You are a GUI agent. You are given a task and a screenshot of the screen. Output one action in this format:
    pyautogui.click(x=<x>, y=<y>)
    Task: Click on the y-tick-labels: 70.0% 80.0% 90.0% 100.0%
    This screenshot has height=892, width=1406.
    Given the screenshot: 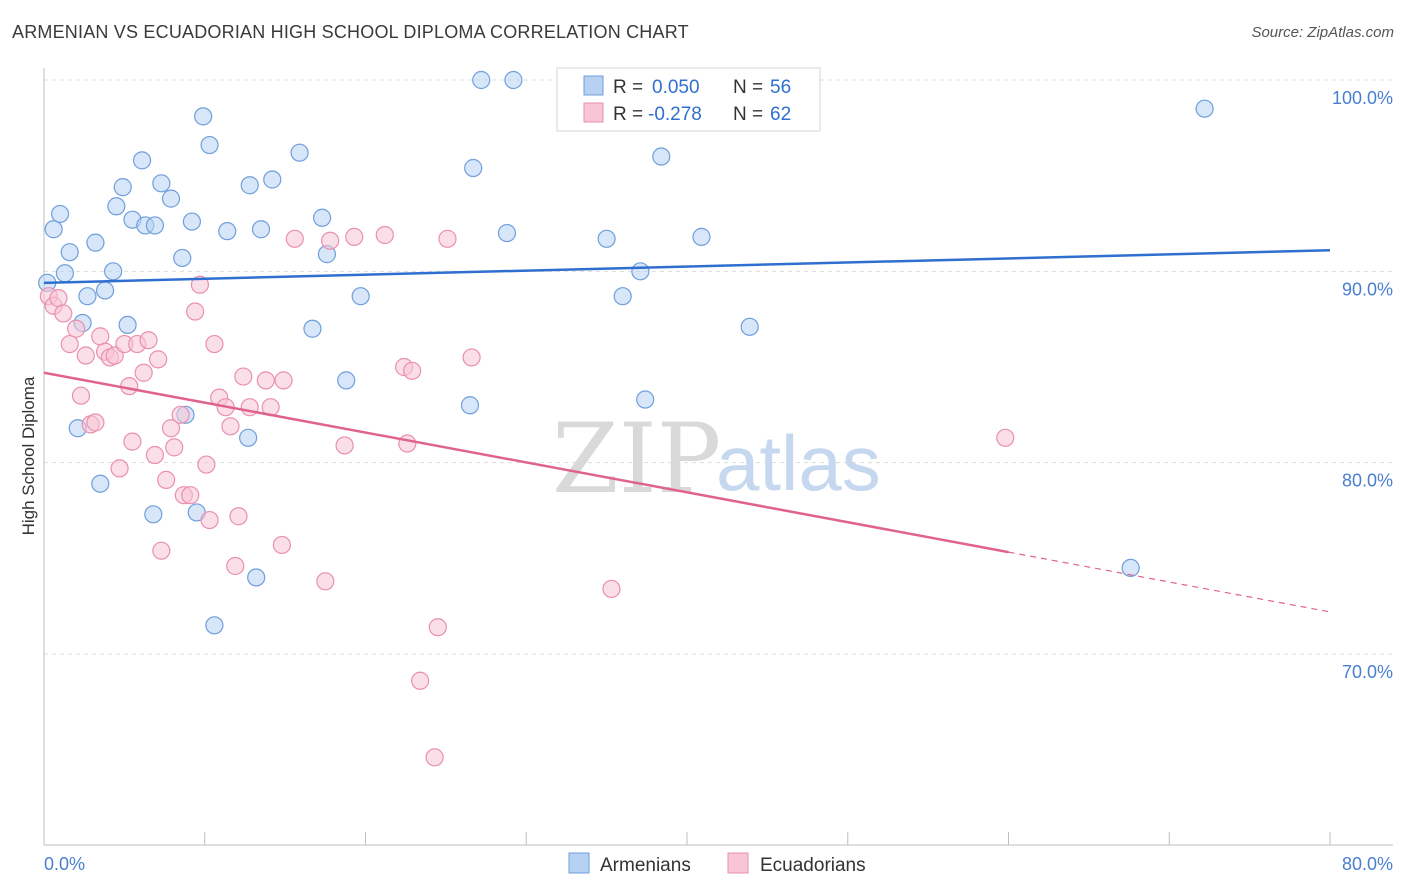 What is the action you would take?
    pyautogui.click(x=1362, y=385)
    